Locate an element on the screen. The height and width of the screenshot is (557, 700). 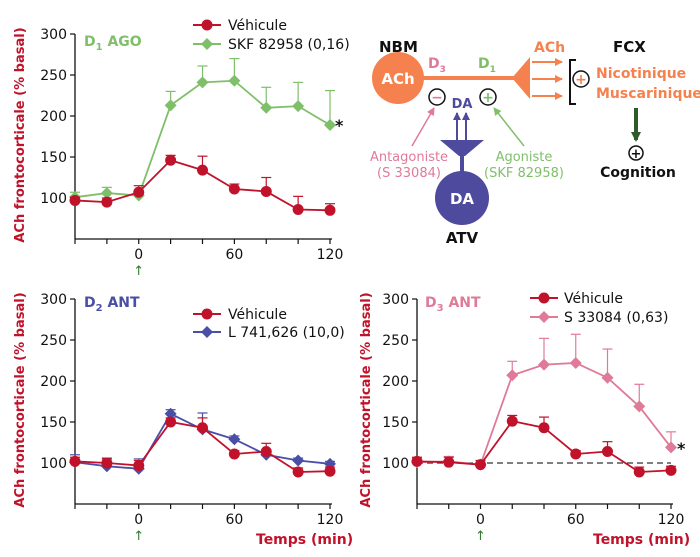
d3-receptor-label: D3 is located at coordinates (437, 65).